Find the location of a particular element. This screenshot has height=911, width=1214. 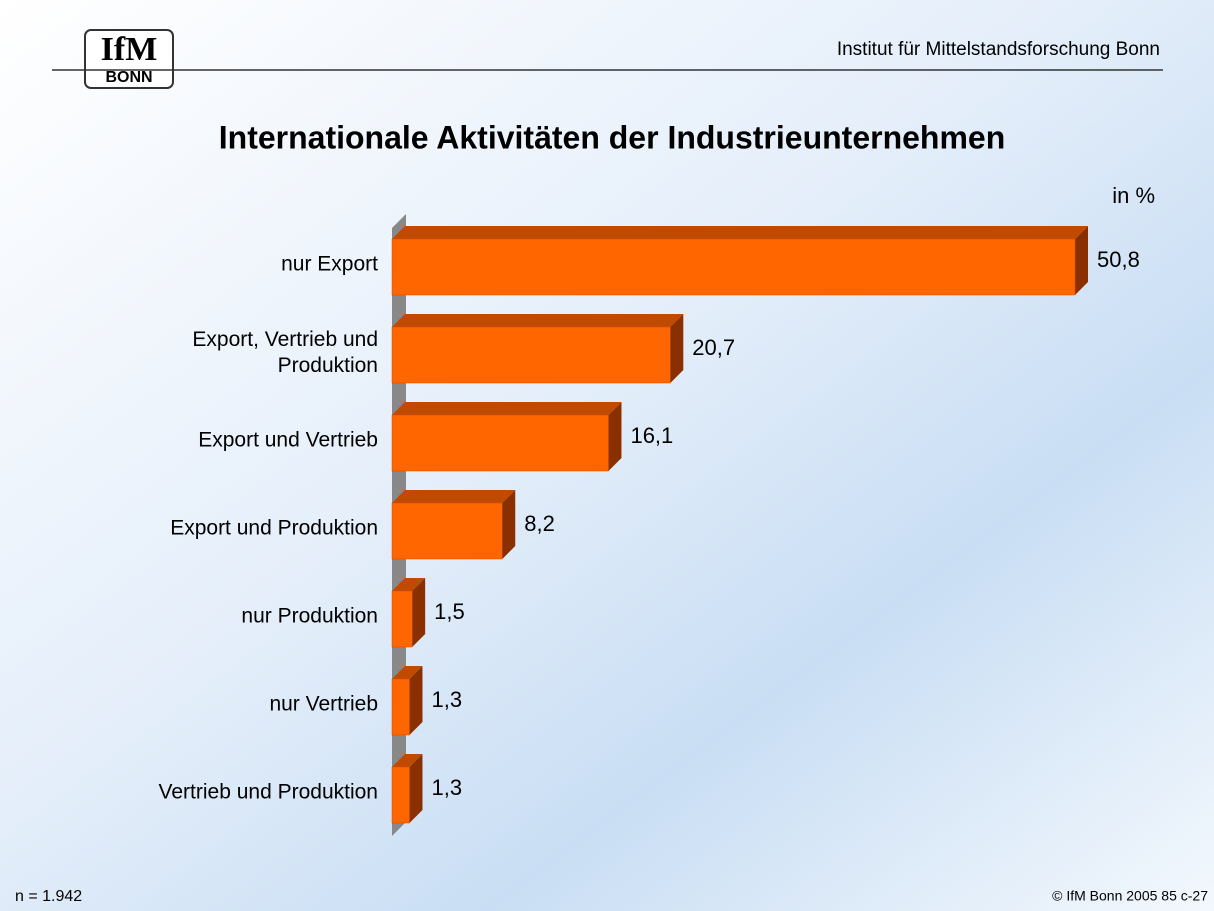

category-label: Vertrieb und Produktion is located at coordinates (268, 792).